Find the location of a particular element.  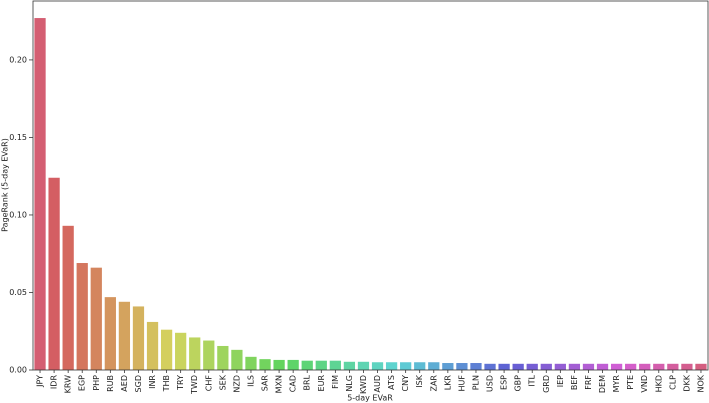

x-tick-label: ATS is located at coordinates (391, 382).